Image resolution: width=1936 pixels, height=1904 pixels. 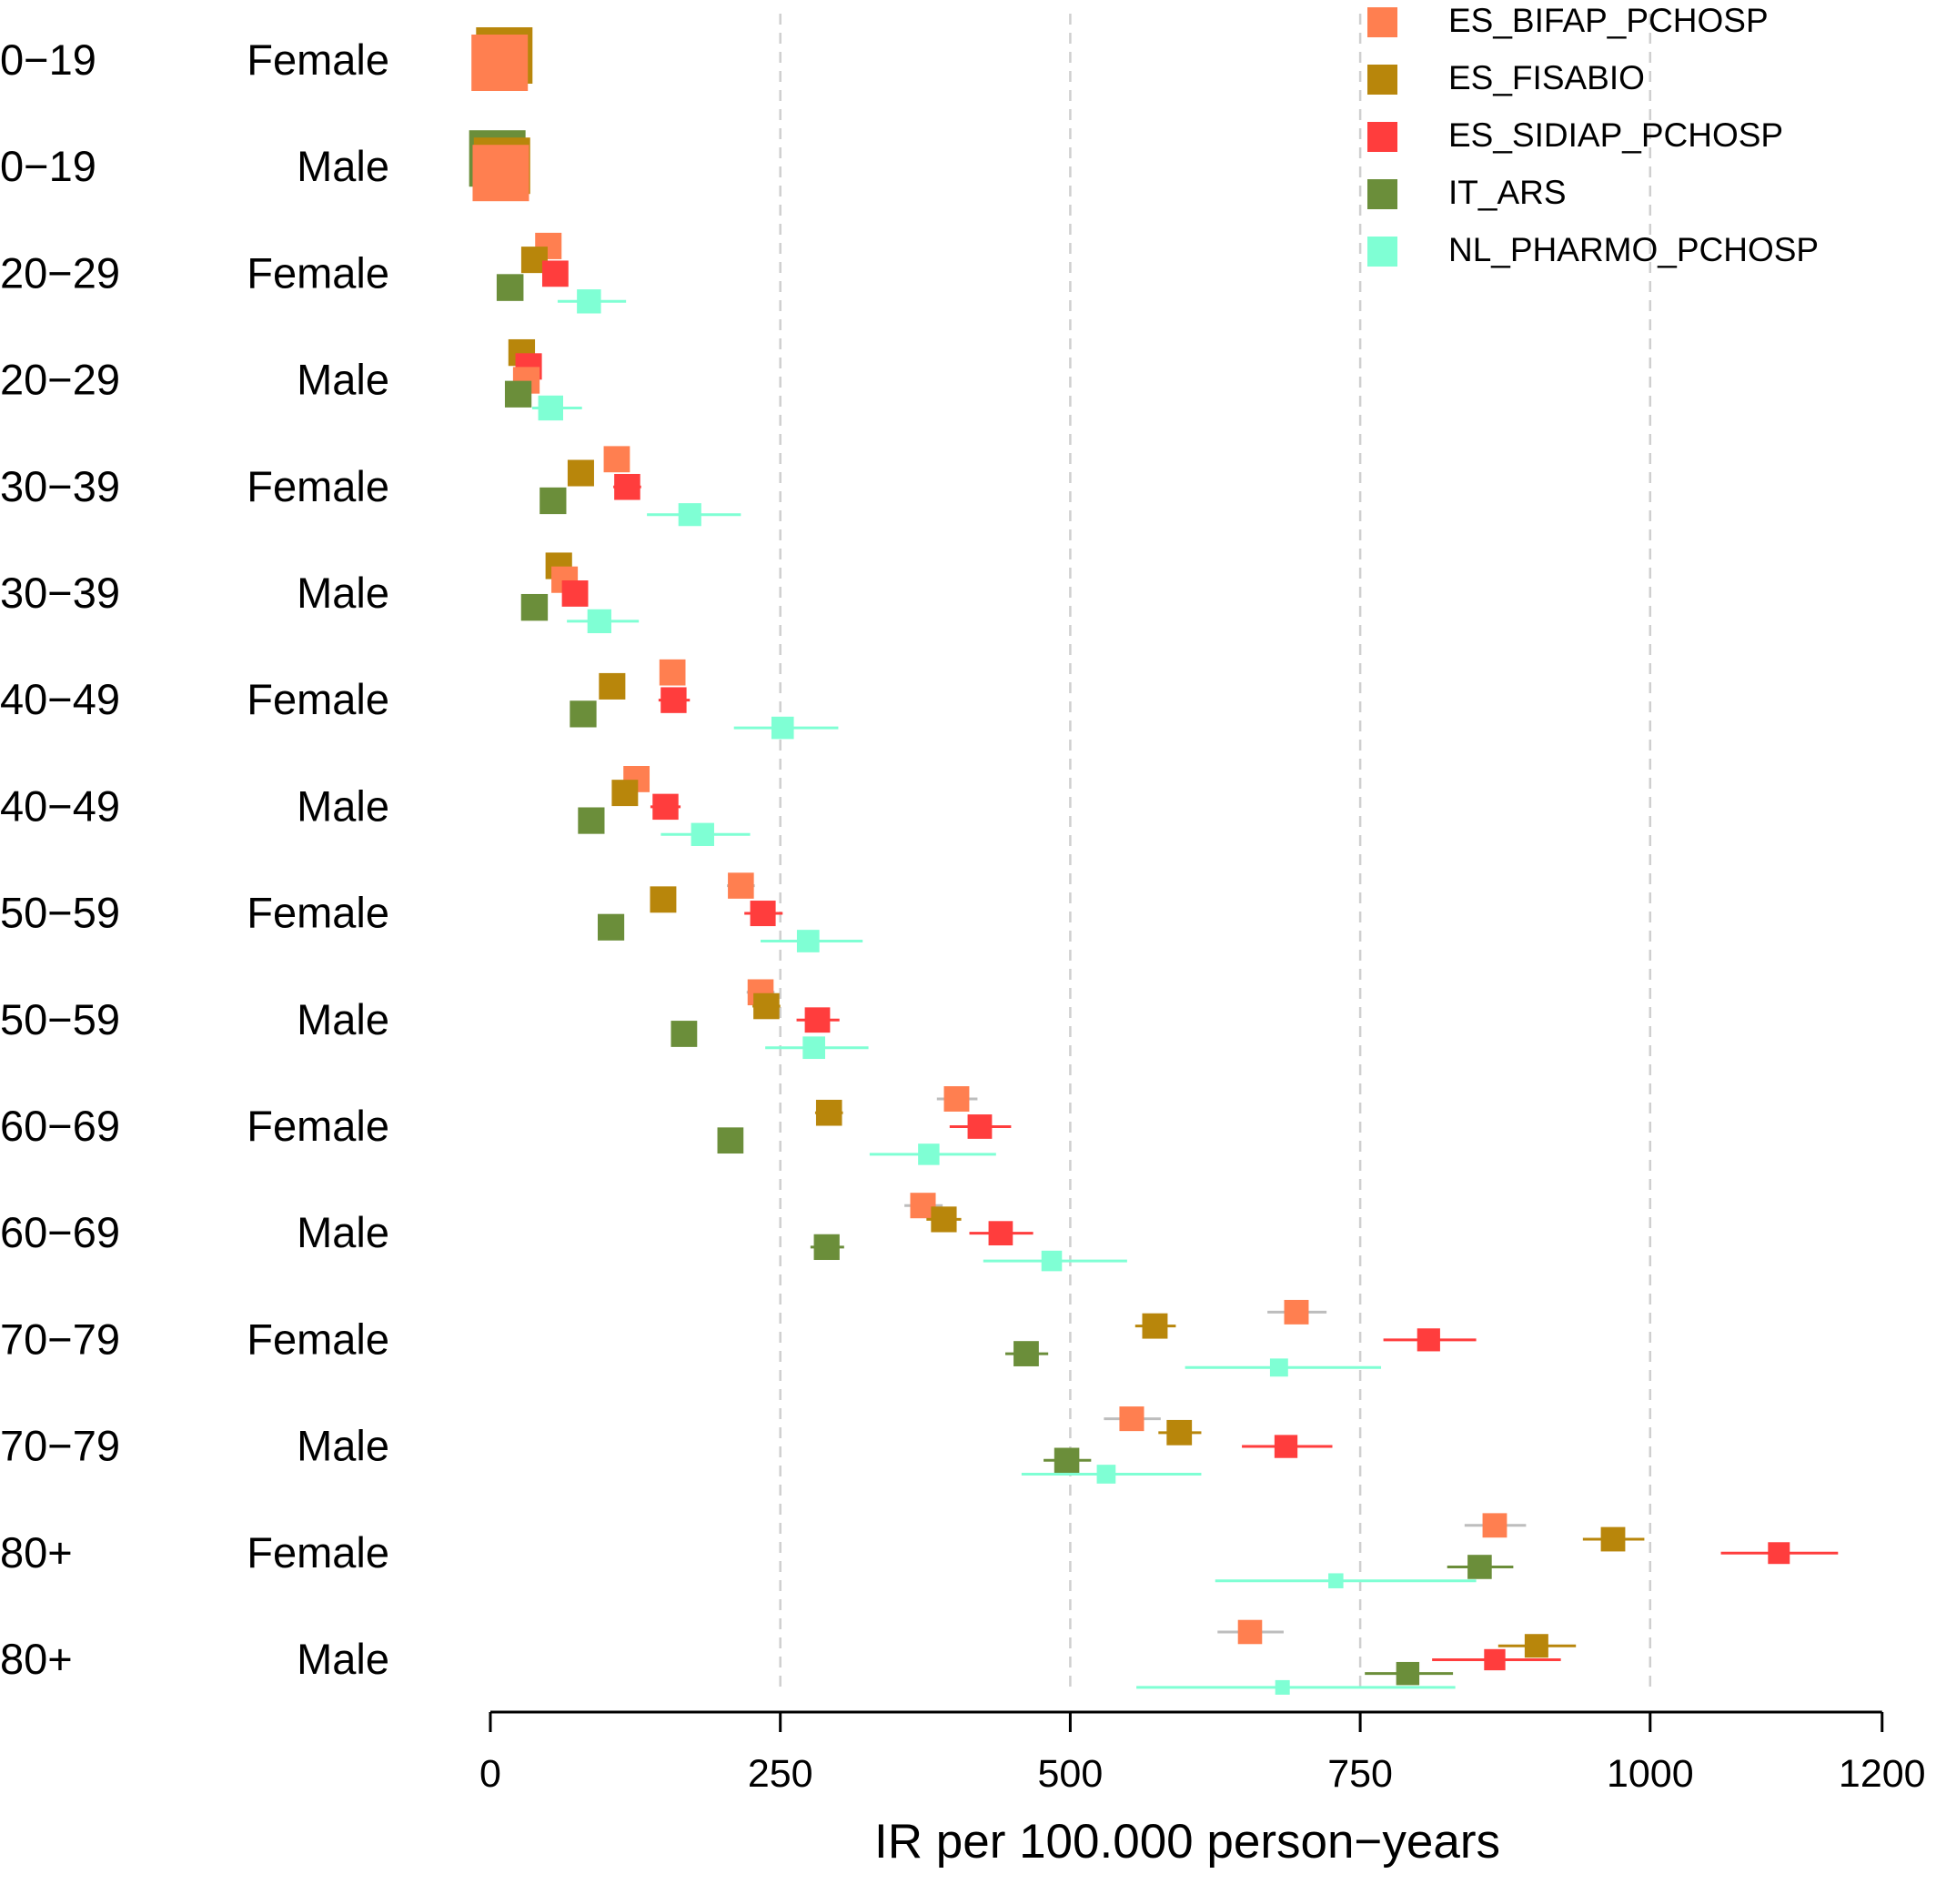 What do you see at coordinates (1360, 1774) in the screenshot?
I see `x-tick-label: 750` at bounding box center [1360, 1774].